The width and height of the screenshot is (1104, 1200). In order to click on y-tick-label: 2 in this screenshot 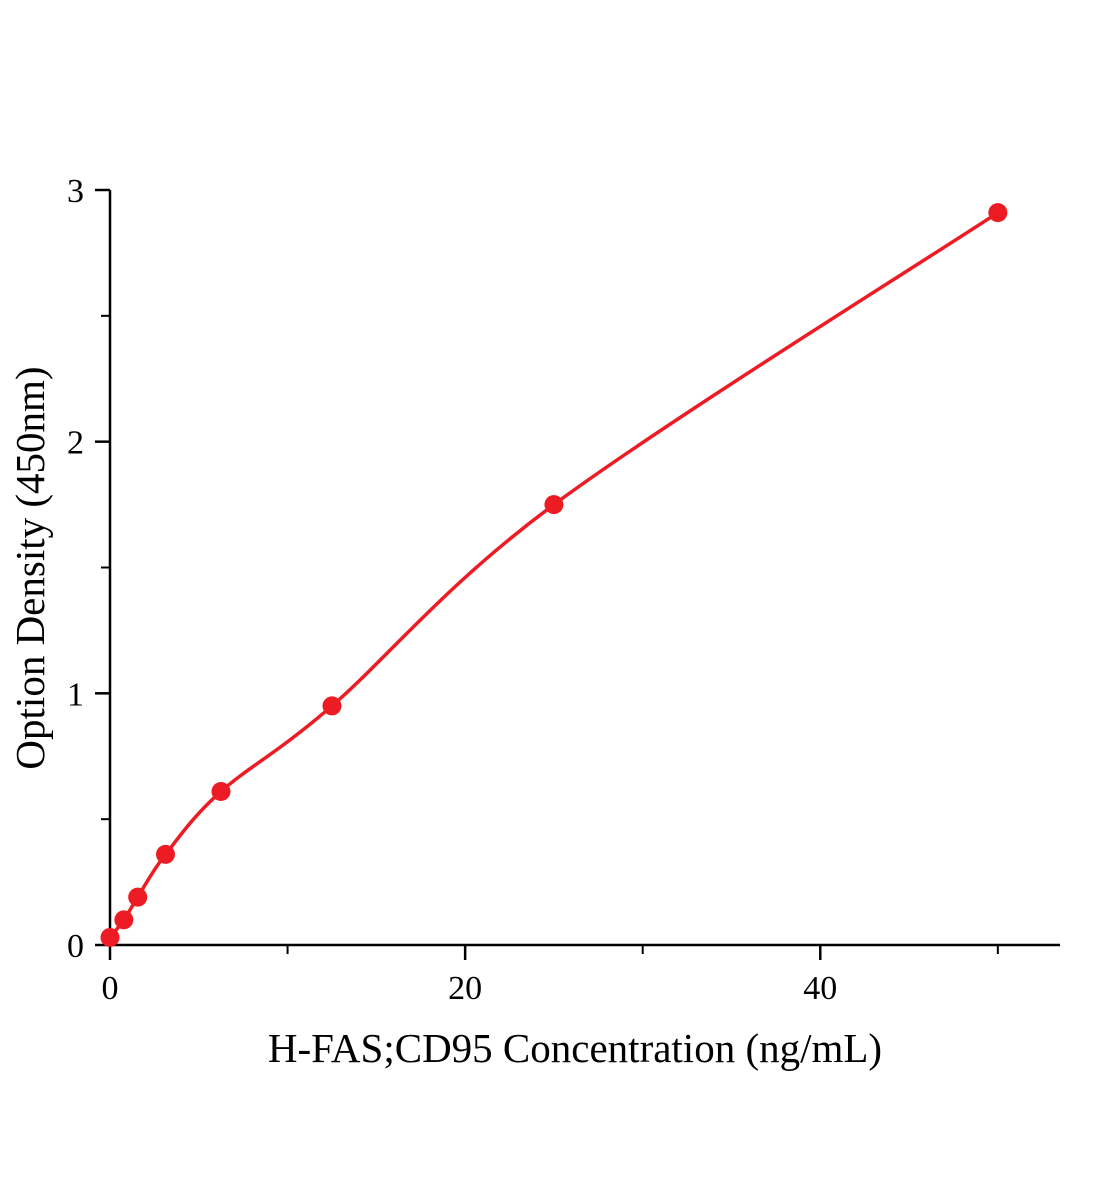, I will do `click(75, 443)`.